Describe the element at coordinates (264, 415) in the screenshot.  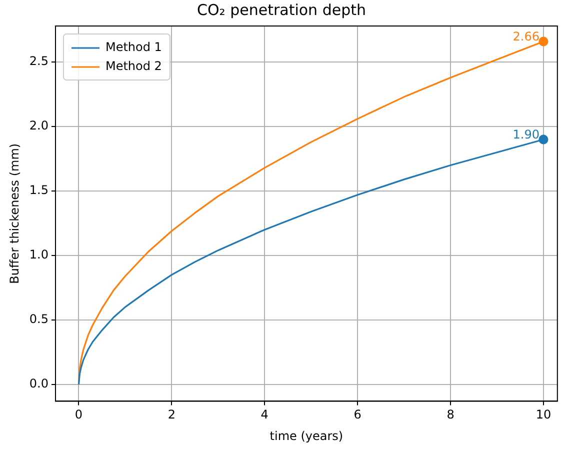
I see `x-tick-label: 4` at that location.